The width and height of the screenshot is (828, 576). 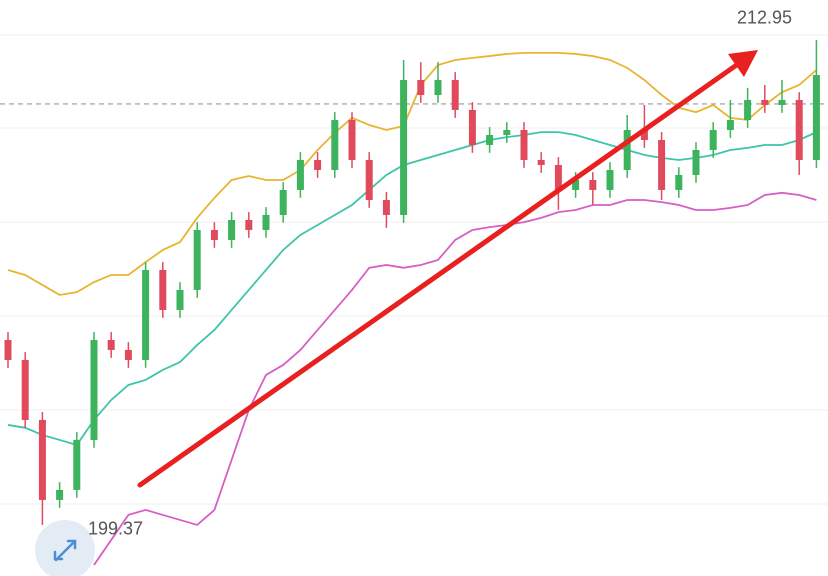 I want to click on arrow-head, so click(x=743, y=63).